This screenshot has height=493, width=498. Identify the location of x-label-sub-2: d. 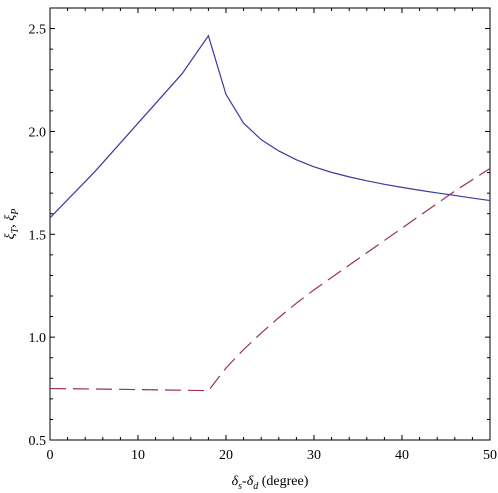
(256, 486).